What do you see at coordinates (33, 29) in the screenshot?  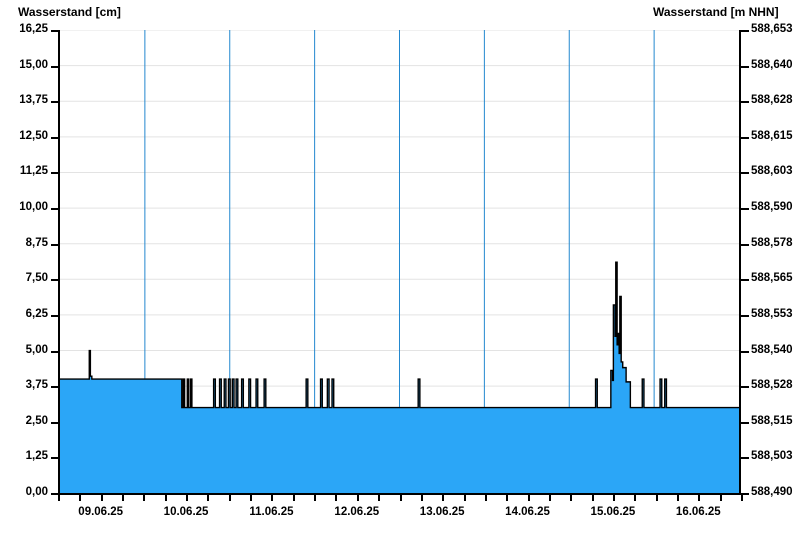 I see `left-axis-tick-label: 16,25` at bounding box center [33, 29].